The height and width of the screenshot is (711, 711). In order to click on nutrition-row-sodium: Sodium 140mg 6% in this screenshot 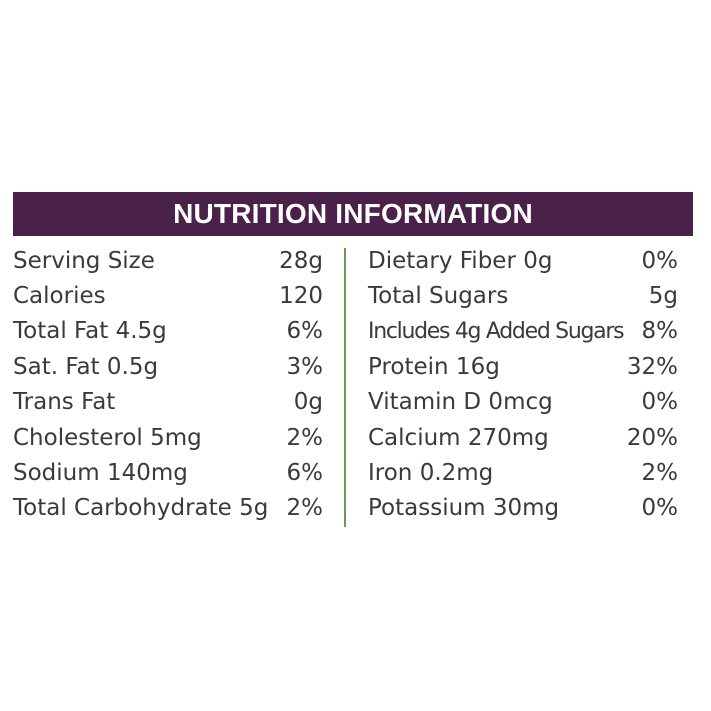, I will do `click(168, 472)`.